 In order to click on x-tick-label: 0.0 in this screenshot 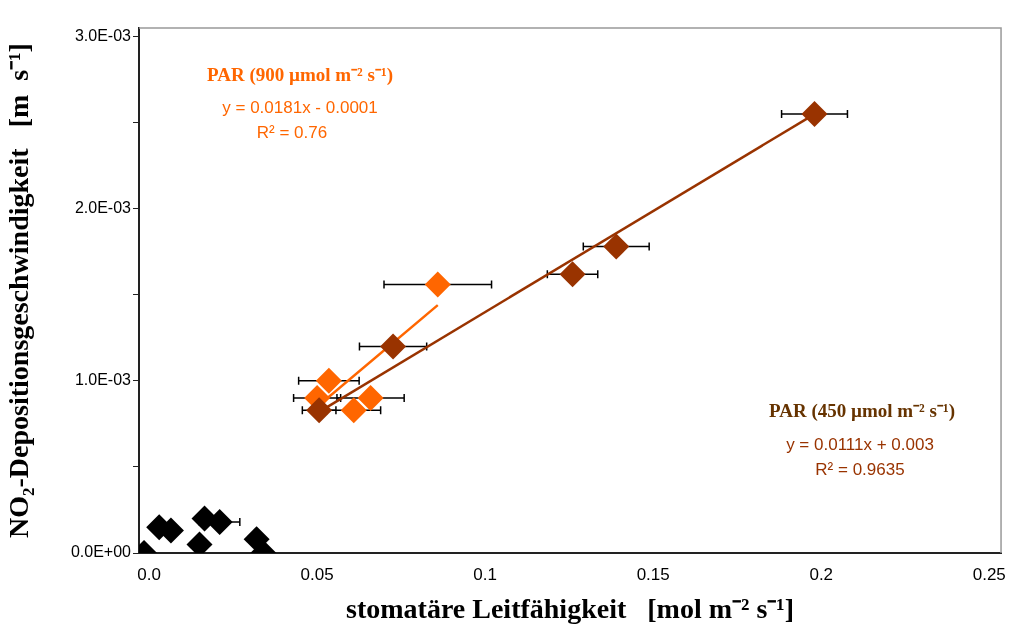, I will do `click(149, 574)`.